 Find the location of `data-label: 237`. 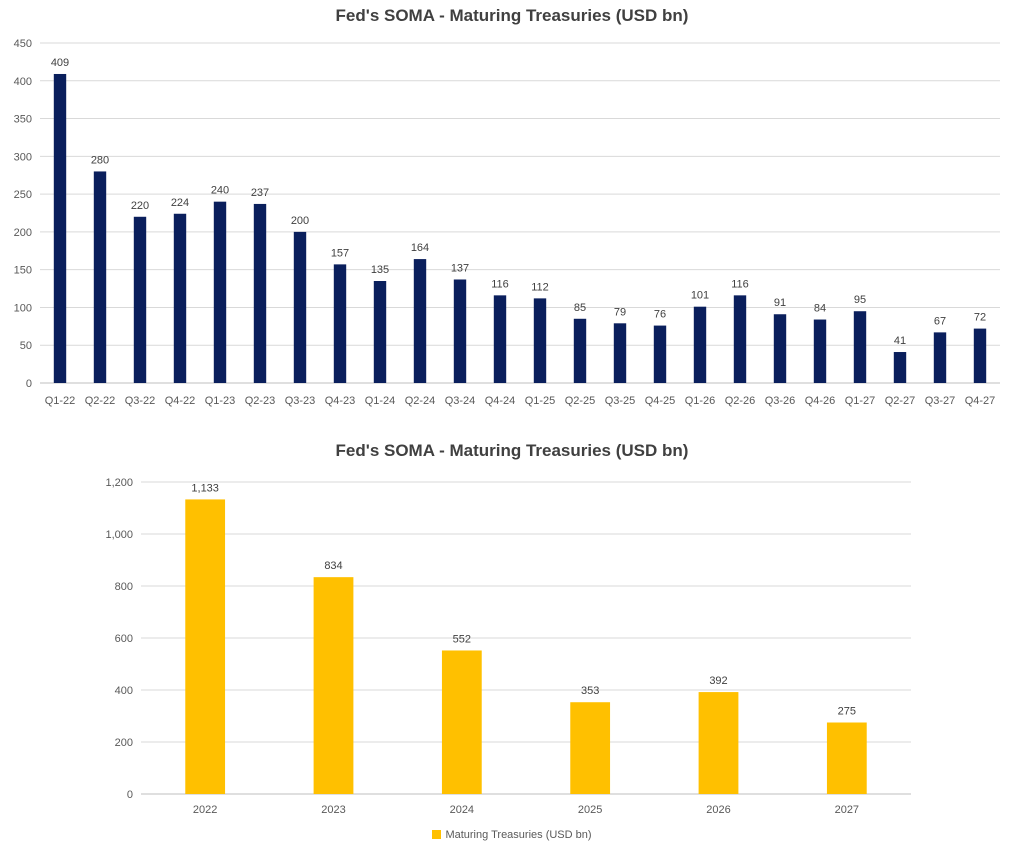

data-label: 237 is located at coordinates (260, 193).